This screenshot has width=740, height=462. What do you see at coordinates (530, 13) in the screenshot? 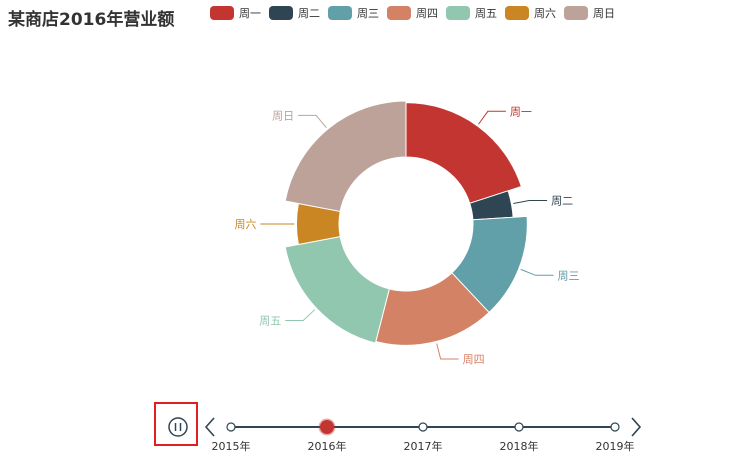
I see `legend-item-sat: 周六` at bounding box center [530, 13].